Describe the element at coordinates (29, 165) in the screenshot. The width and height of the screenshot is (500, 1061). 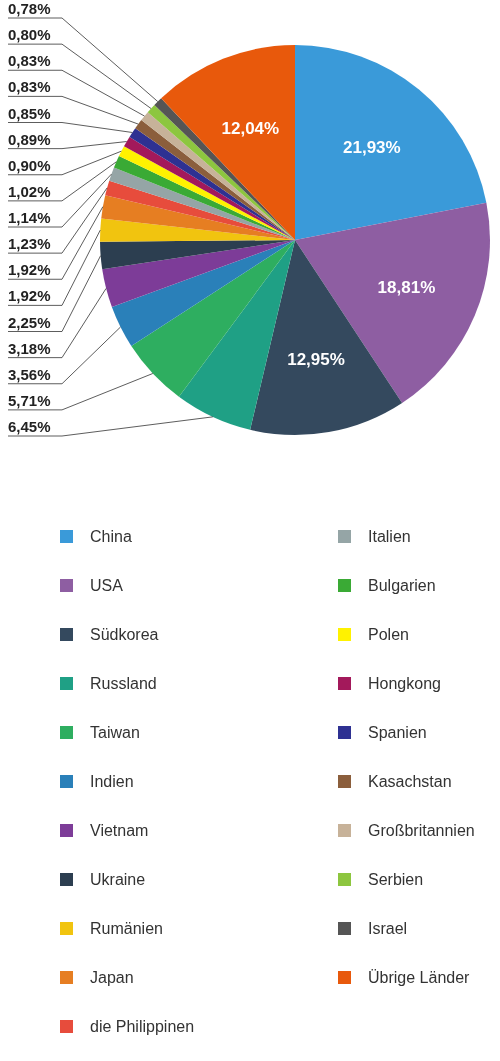
I see `data-label: 0,90%` at that location.